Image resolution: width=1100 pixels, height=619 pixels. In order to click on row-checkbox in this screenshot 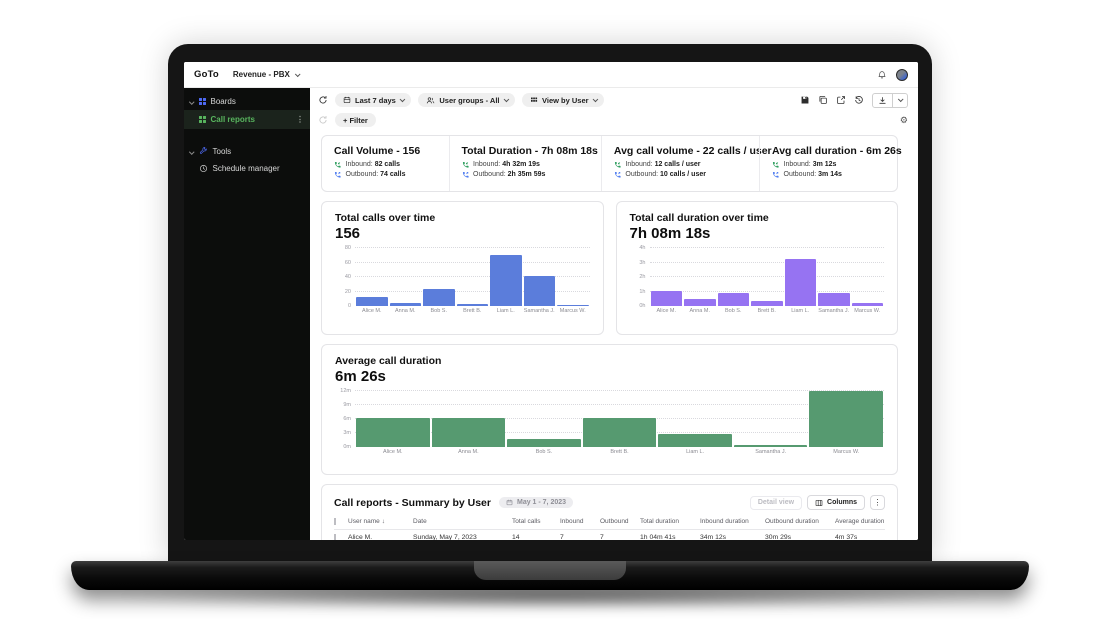, I will do `click(335, 537)`.